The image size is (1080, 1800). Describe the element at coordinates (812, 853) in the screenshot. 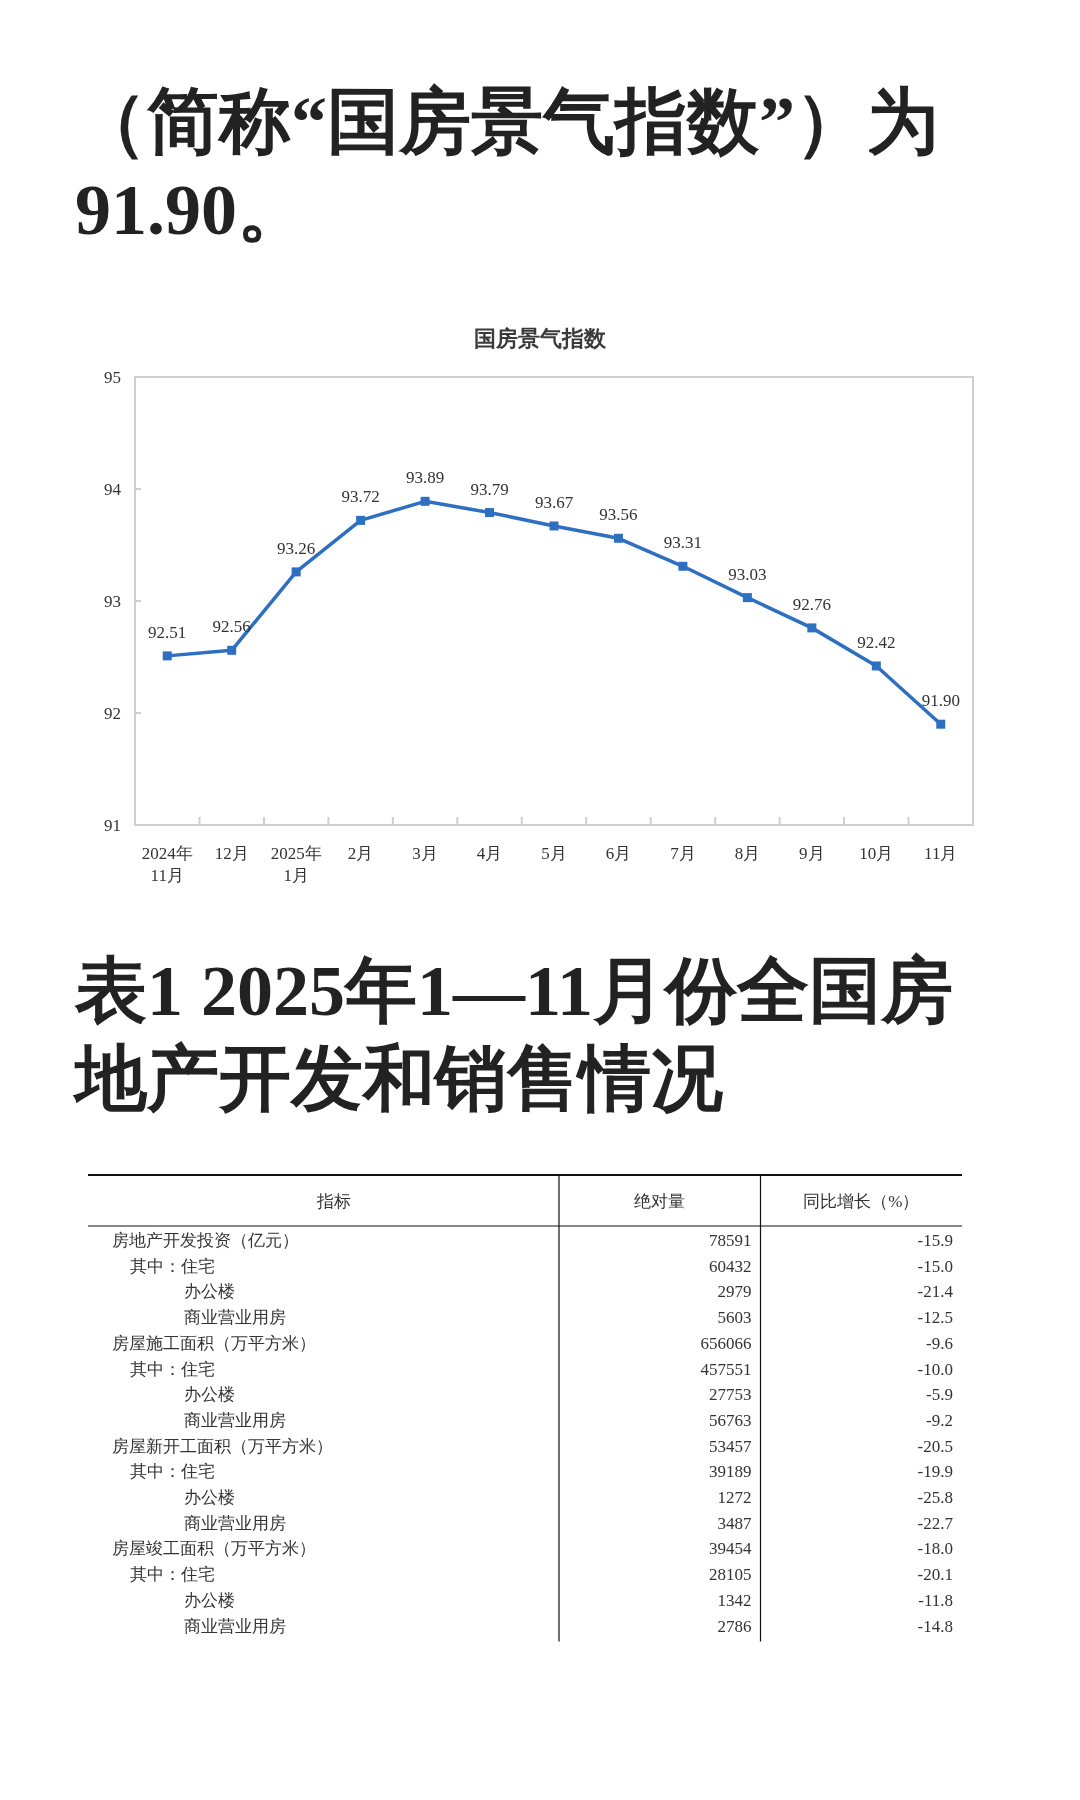

I see `x-tick-label: 9月` at that location.